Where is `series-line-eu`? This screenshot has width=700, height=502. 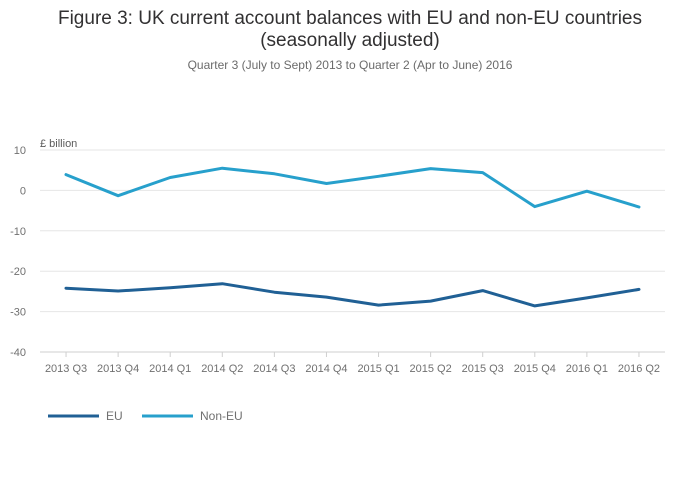 series-line-eu is located at coordinates (352, 295).